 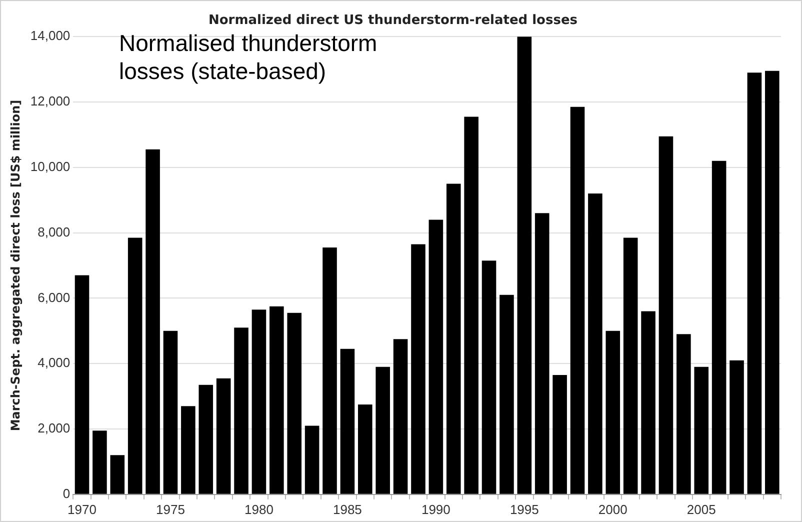 What do you see at coordinates (50, 36) in the screenshot?
I see `y-tick-label: 14,000` at bounding box center [50, 36].